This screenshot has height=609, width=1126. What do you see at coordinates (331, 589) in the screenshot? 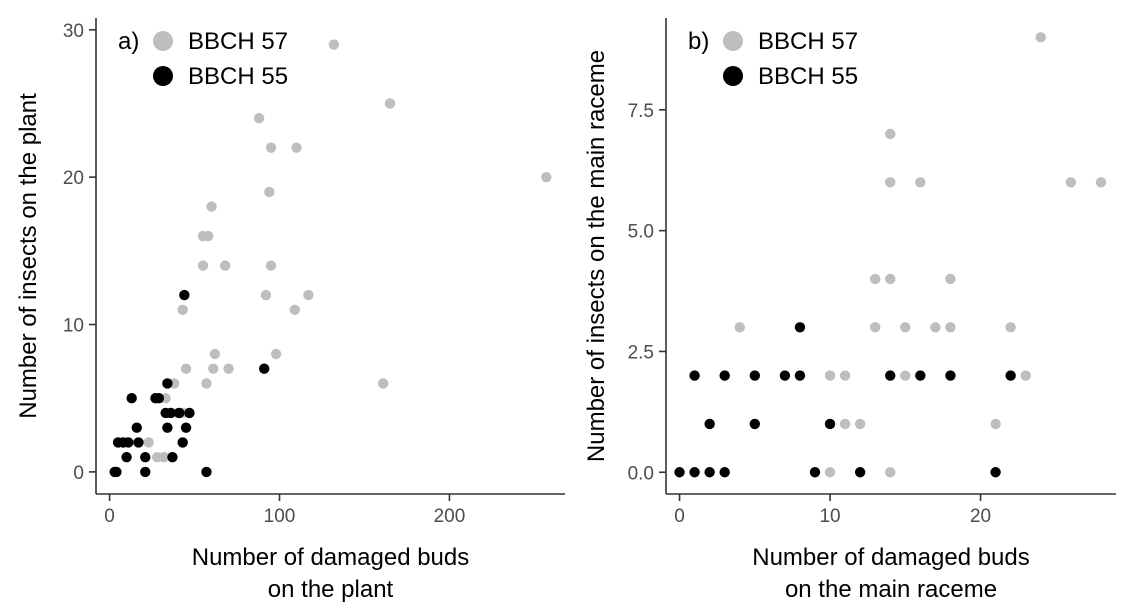
I see `x-axis-label: on the plant` at bounding box center [331, 589].